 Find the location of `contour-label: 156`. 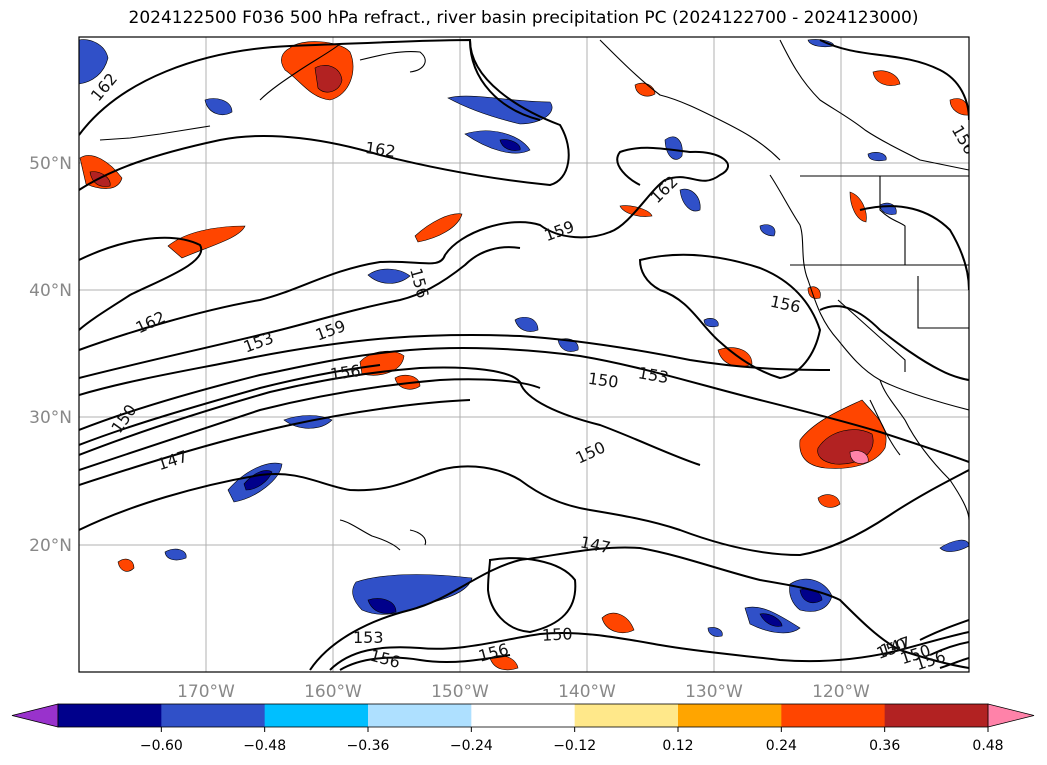

contour-label: 156 is located at coordinates (345, 372).